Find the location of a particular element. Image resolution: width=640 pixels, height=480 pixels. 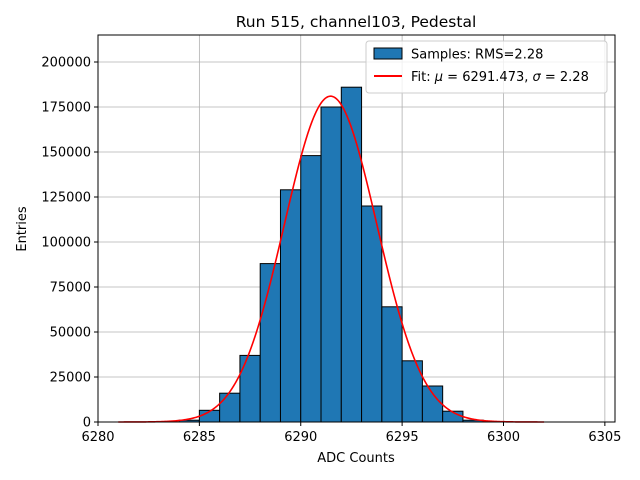

legend-fit-mu-symbol: μ is located at coordinates (438, 77).